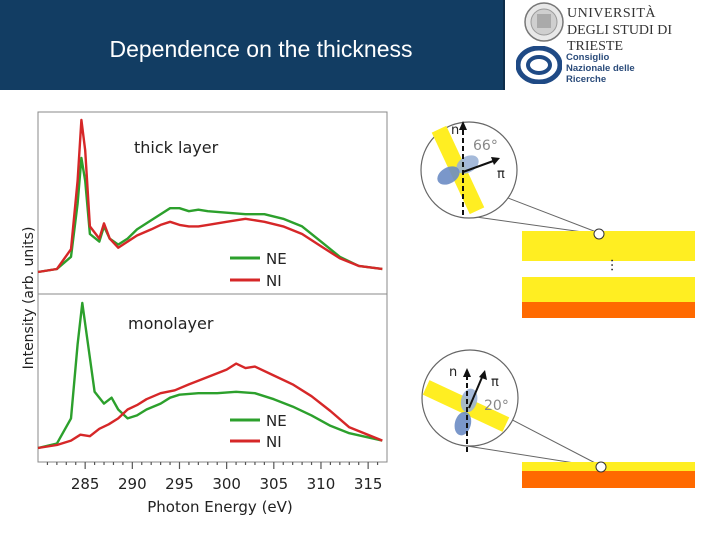 This screenshot has height=540, width=720. Describe the element at coordinates (601, 467) in the screenshot. I see `probe-point-mono` at that location.